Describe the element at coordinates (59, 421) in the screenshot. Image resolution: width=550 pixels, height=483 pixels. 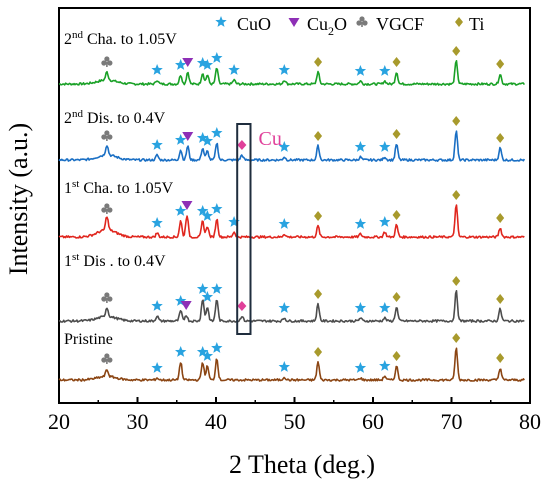
I see `x-tick-label: 20` at that location.